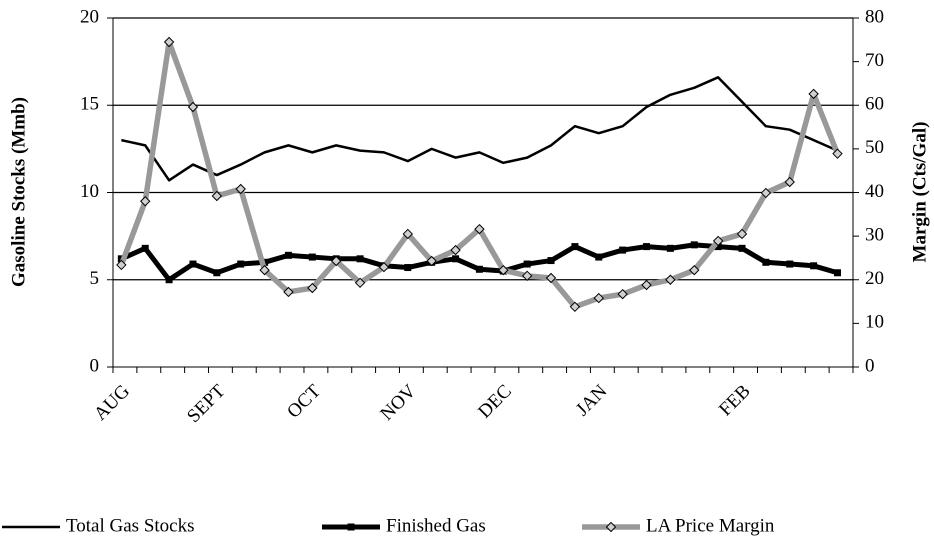 Image resolution: width=934 pixels, height=549 pixels. I want to click on x-tick-label: FEB, so click(734, 400).